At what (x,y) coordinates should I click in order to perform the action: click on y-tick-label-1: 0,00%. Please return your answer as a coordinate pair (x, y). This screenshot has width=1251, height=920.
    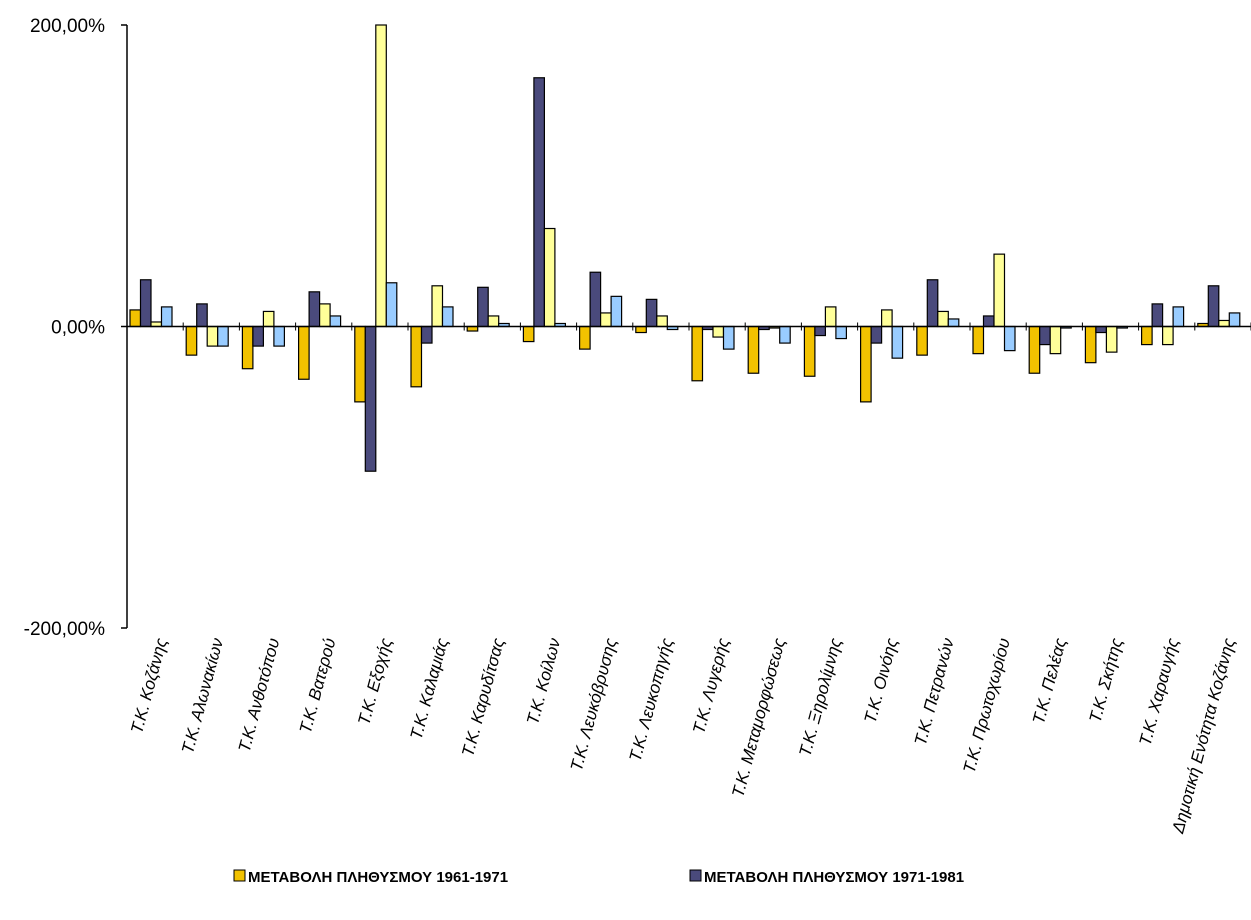
    Looking at the image, I should click on (78, 328).